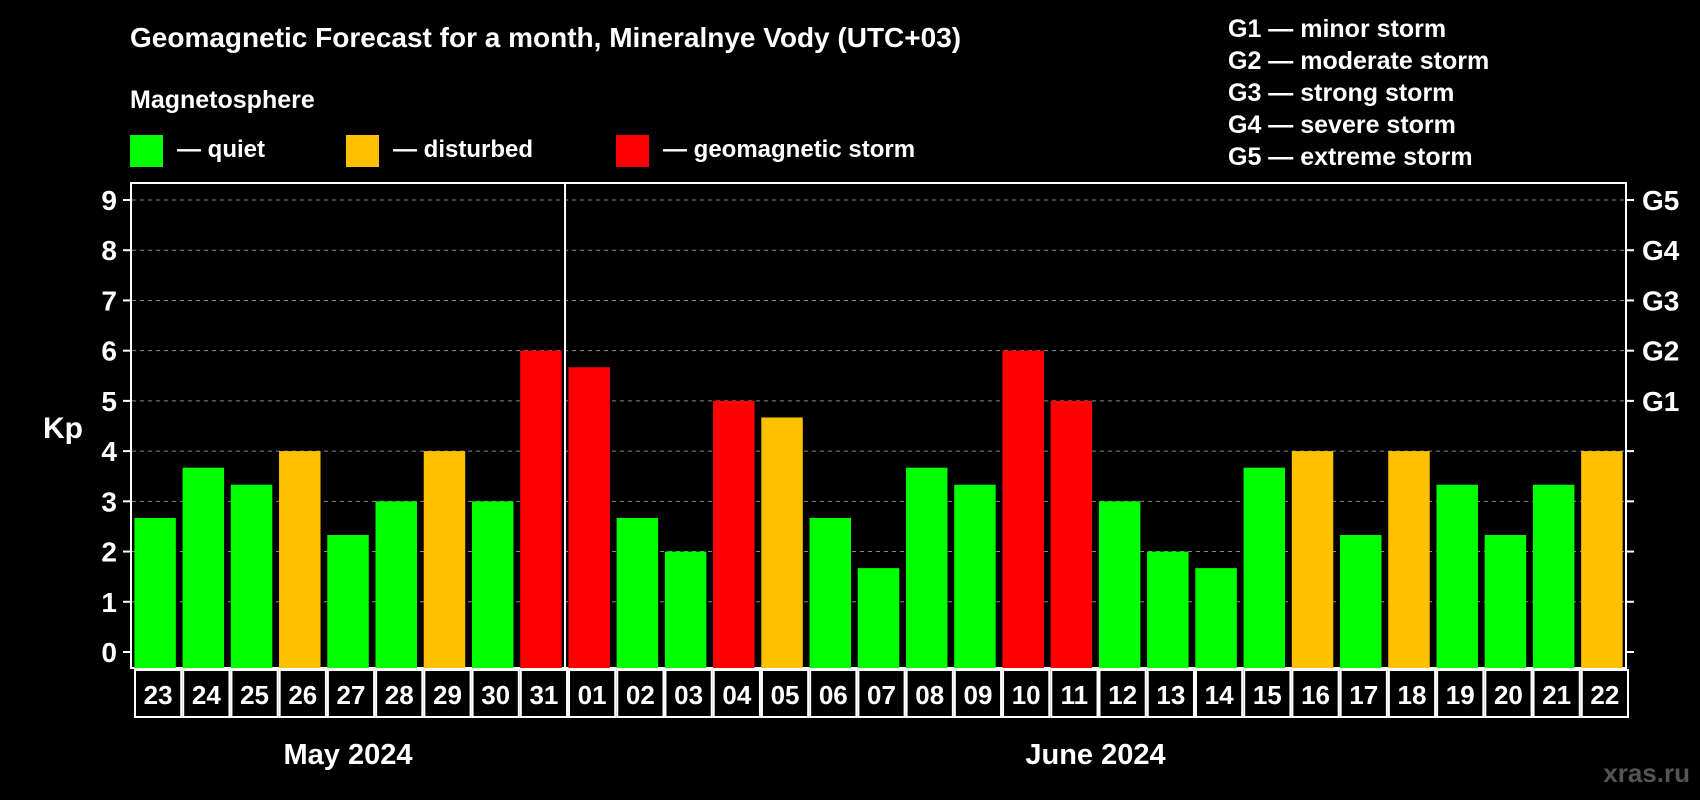  What do you see at coordinates (1350, 157) in the screenshot?
I see `storm-scale-g5: G5 — extreme storm` at bounding box center [1350, 157].